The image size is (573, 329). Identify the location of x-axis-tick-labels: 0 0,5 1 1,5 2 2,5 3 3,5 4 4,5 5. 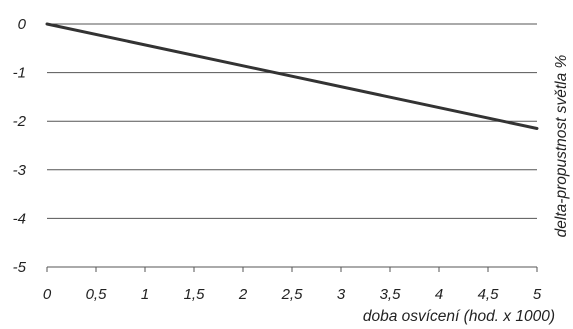
(292, 294).